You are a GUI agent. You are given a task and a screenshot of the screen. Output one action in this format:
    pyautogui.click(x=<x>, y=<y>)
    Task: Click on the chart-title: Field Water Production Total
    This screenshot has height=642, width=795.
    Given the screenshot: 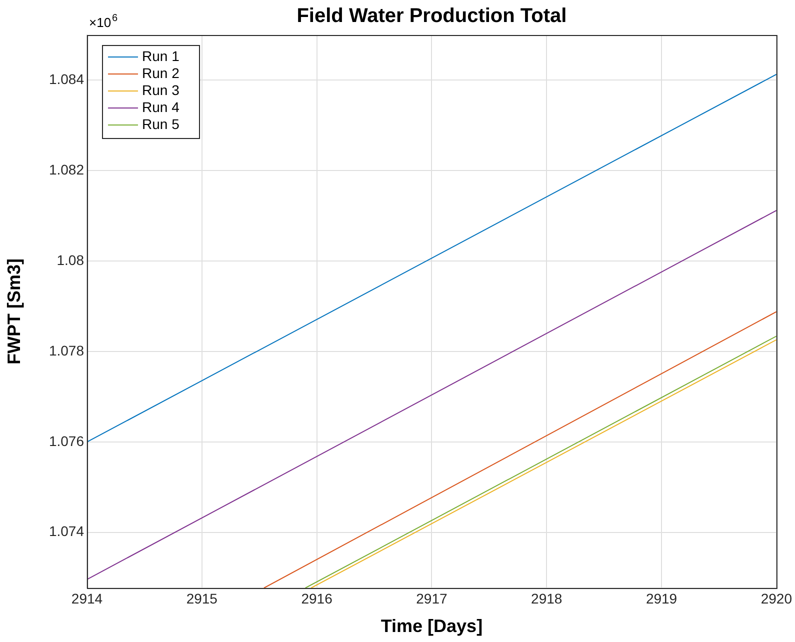 What is the action you would take?
    pyautogui.click(x=431, y=16)
    